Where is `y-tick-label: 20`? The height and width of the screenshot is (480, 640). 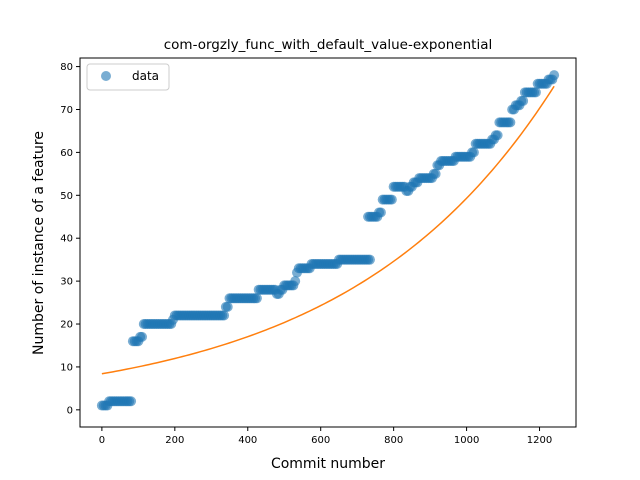 y-tick-label: 20 is located at coordinates (66, 325).